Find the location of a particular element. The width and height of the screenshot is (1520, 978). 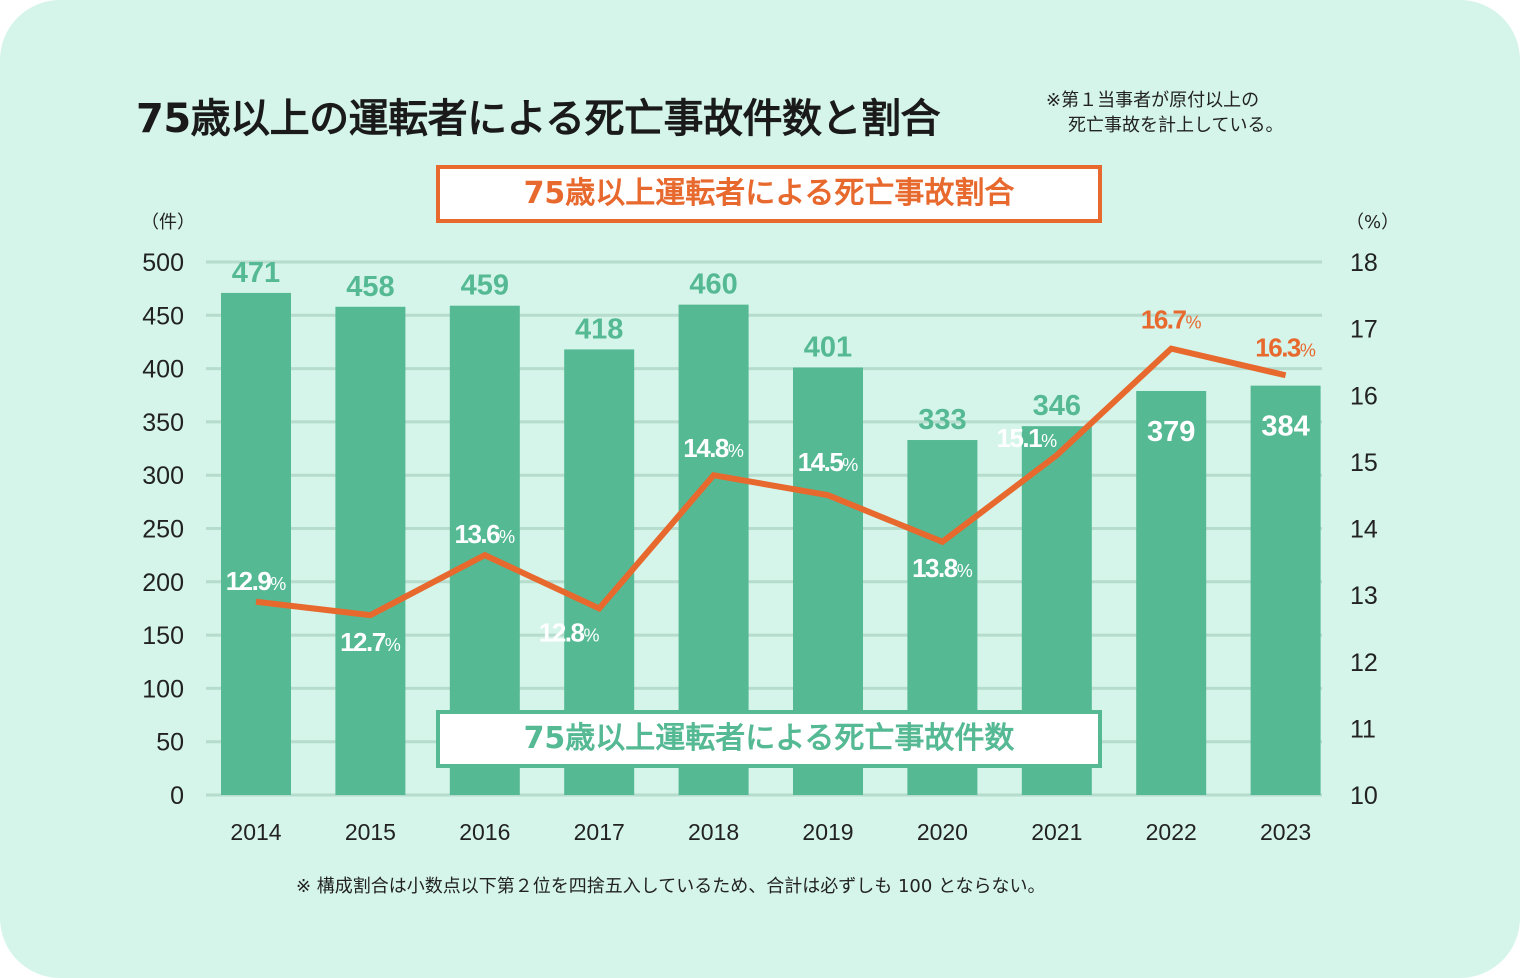

right-tick-label: 13 is located at coordinates (1364, 596).